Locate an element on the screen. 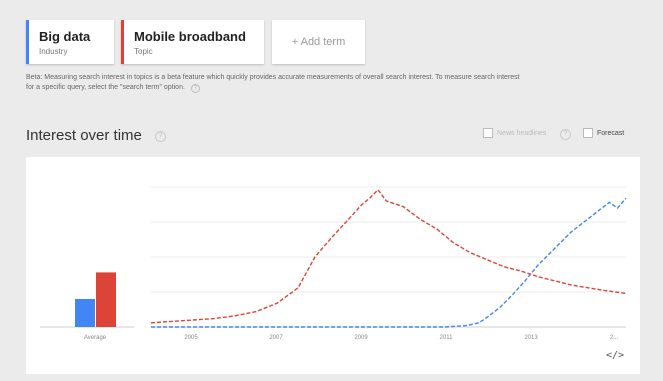 Image resolution: width=663 pixels, height=381 pixels. x-tick-label: 2011 is located at coordinates (447, 338).